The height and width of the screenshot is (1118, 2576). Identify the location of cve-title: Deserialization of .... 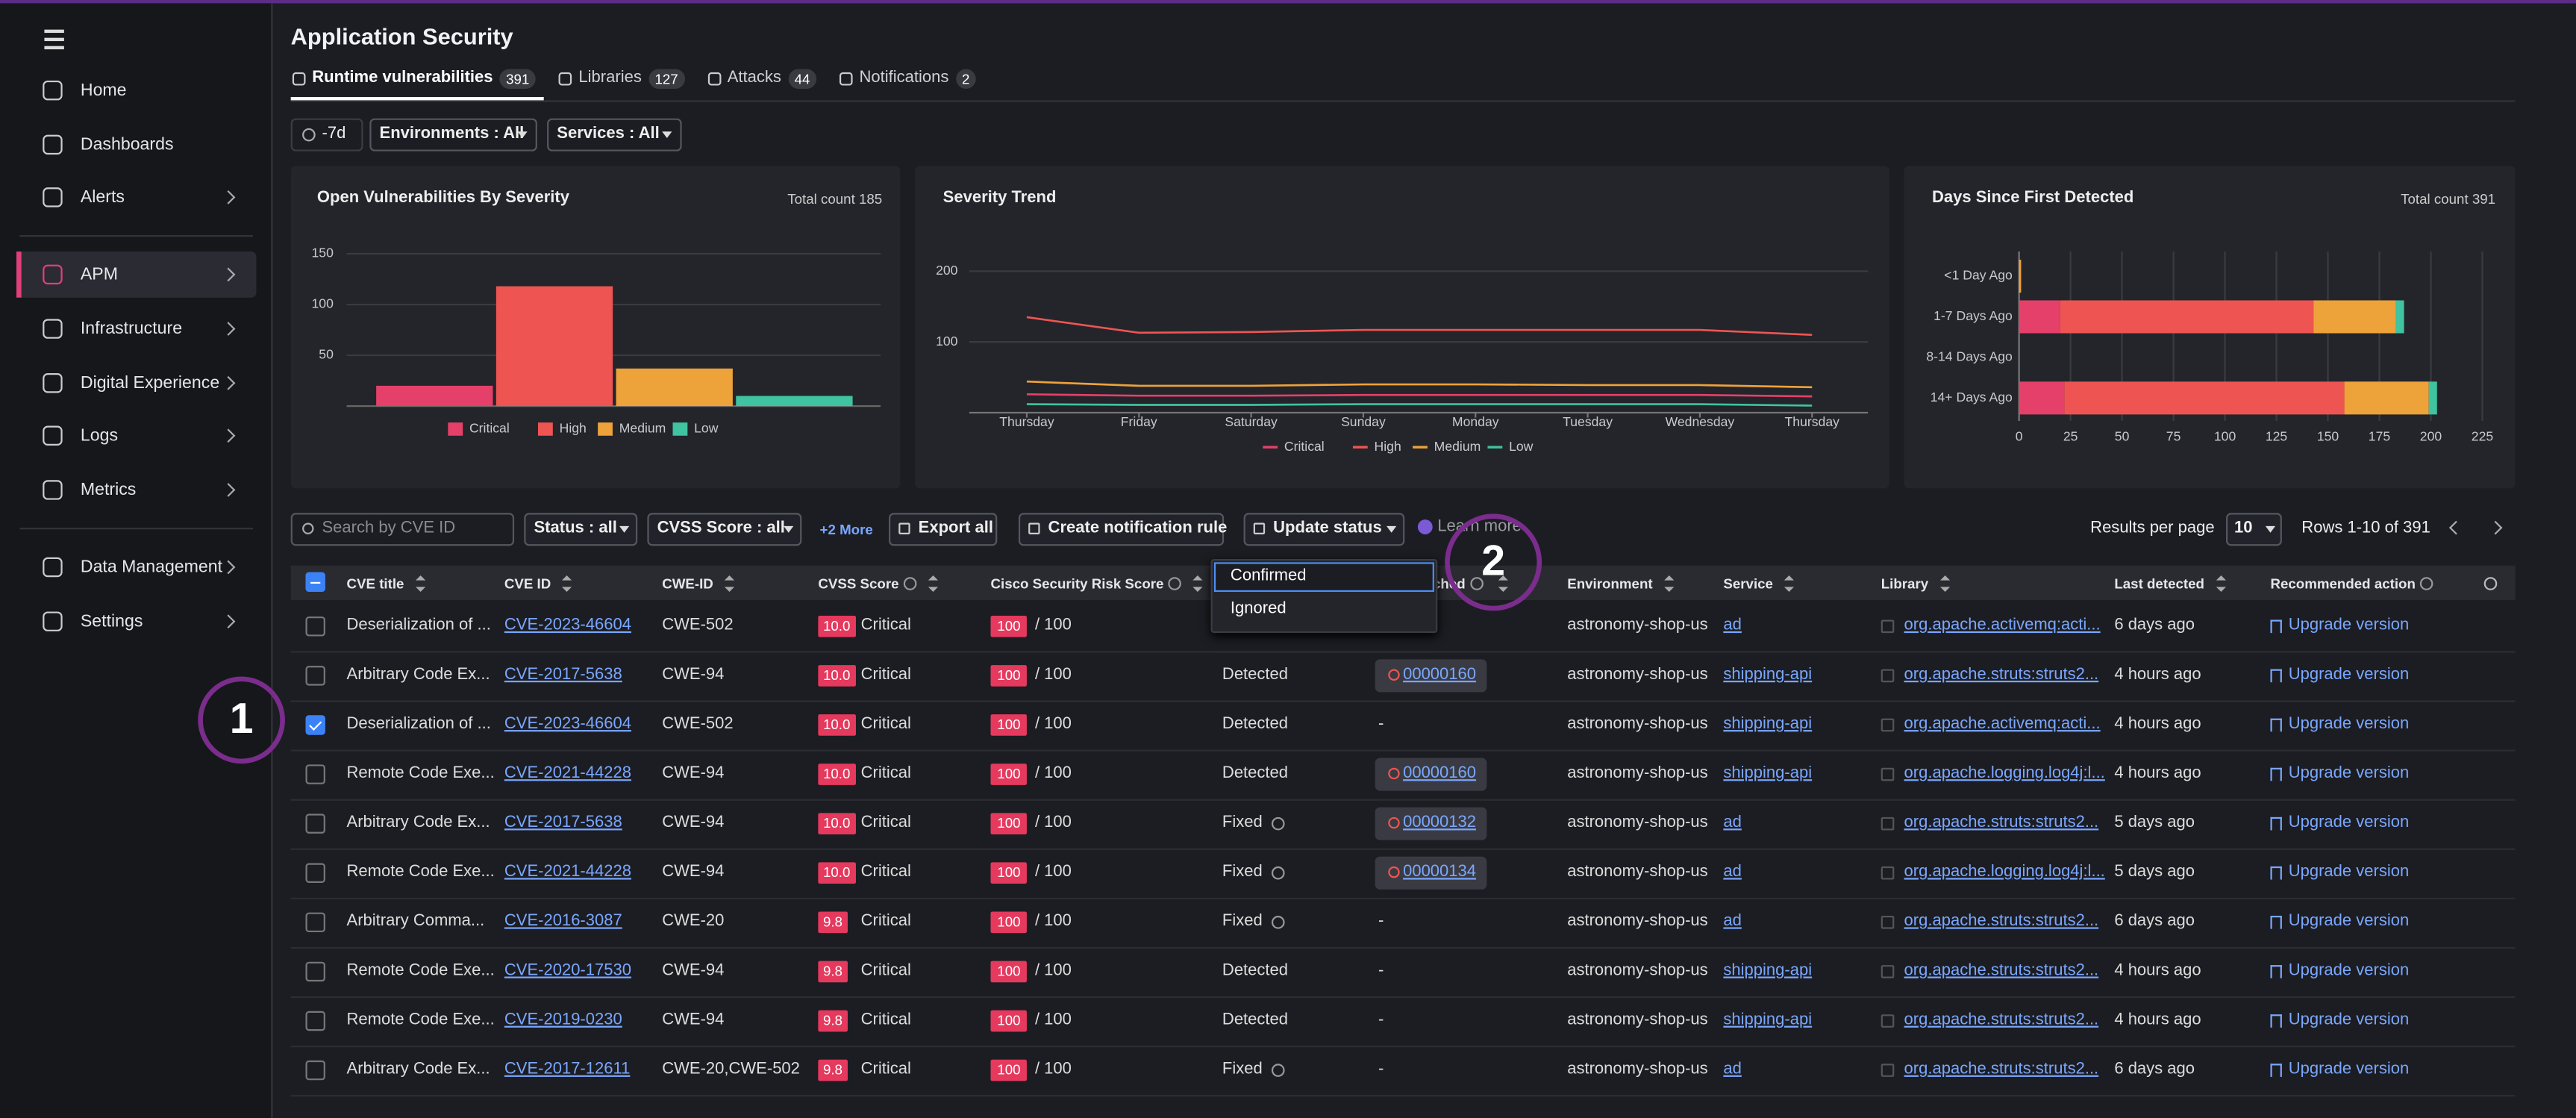
(418, 625).